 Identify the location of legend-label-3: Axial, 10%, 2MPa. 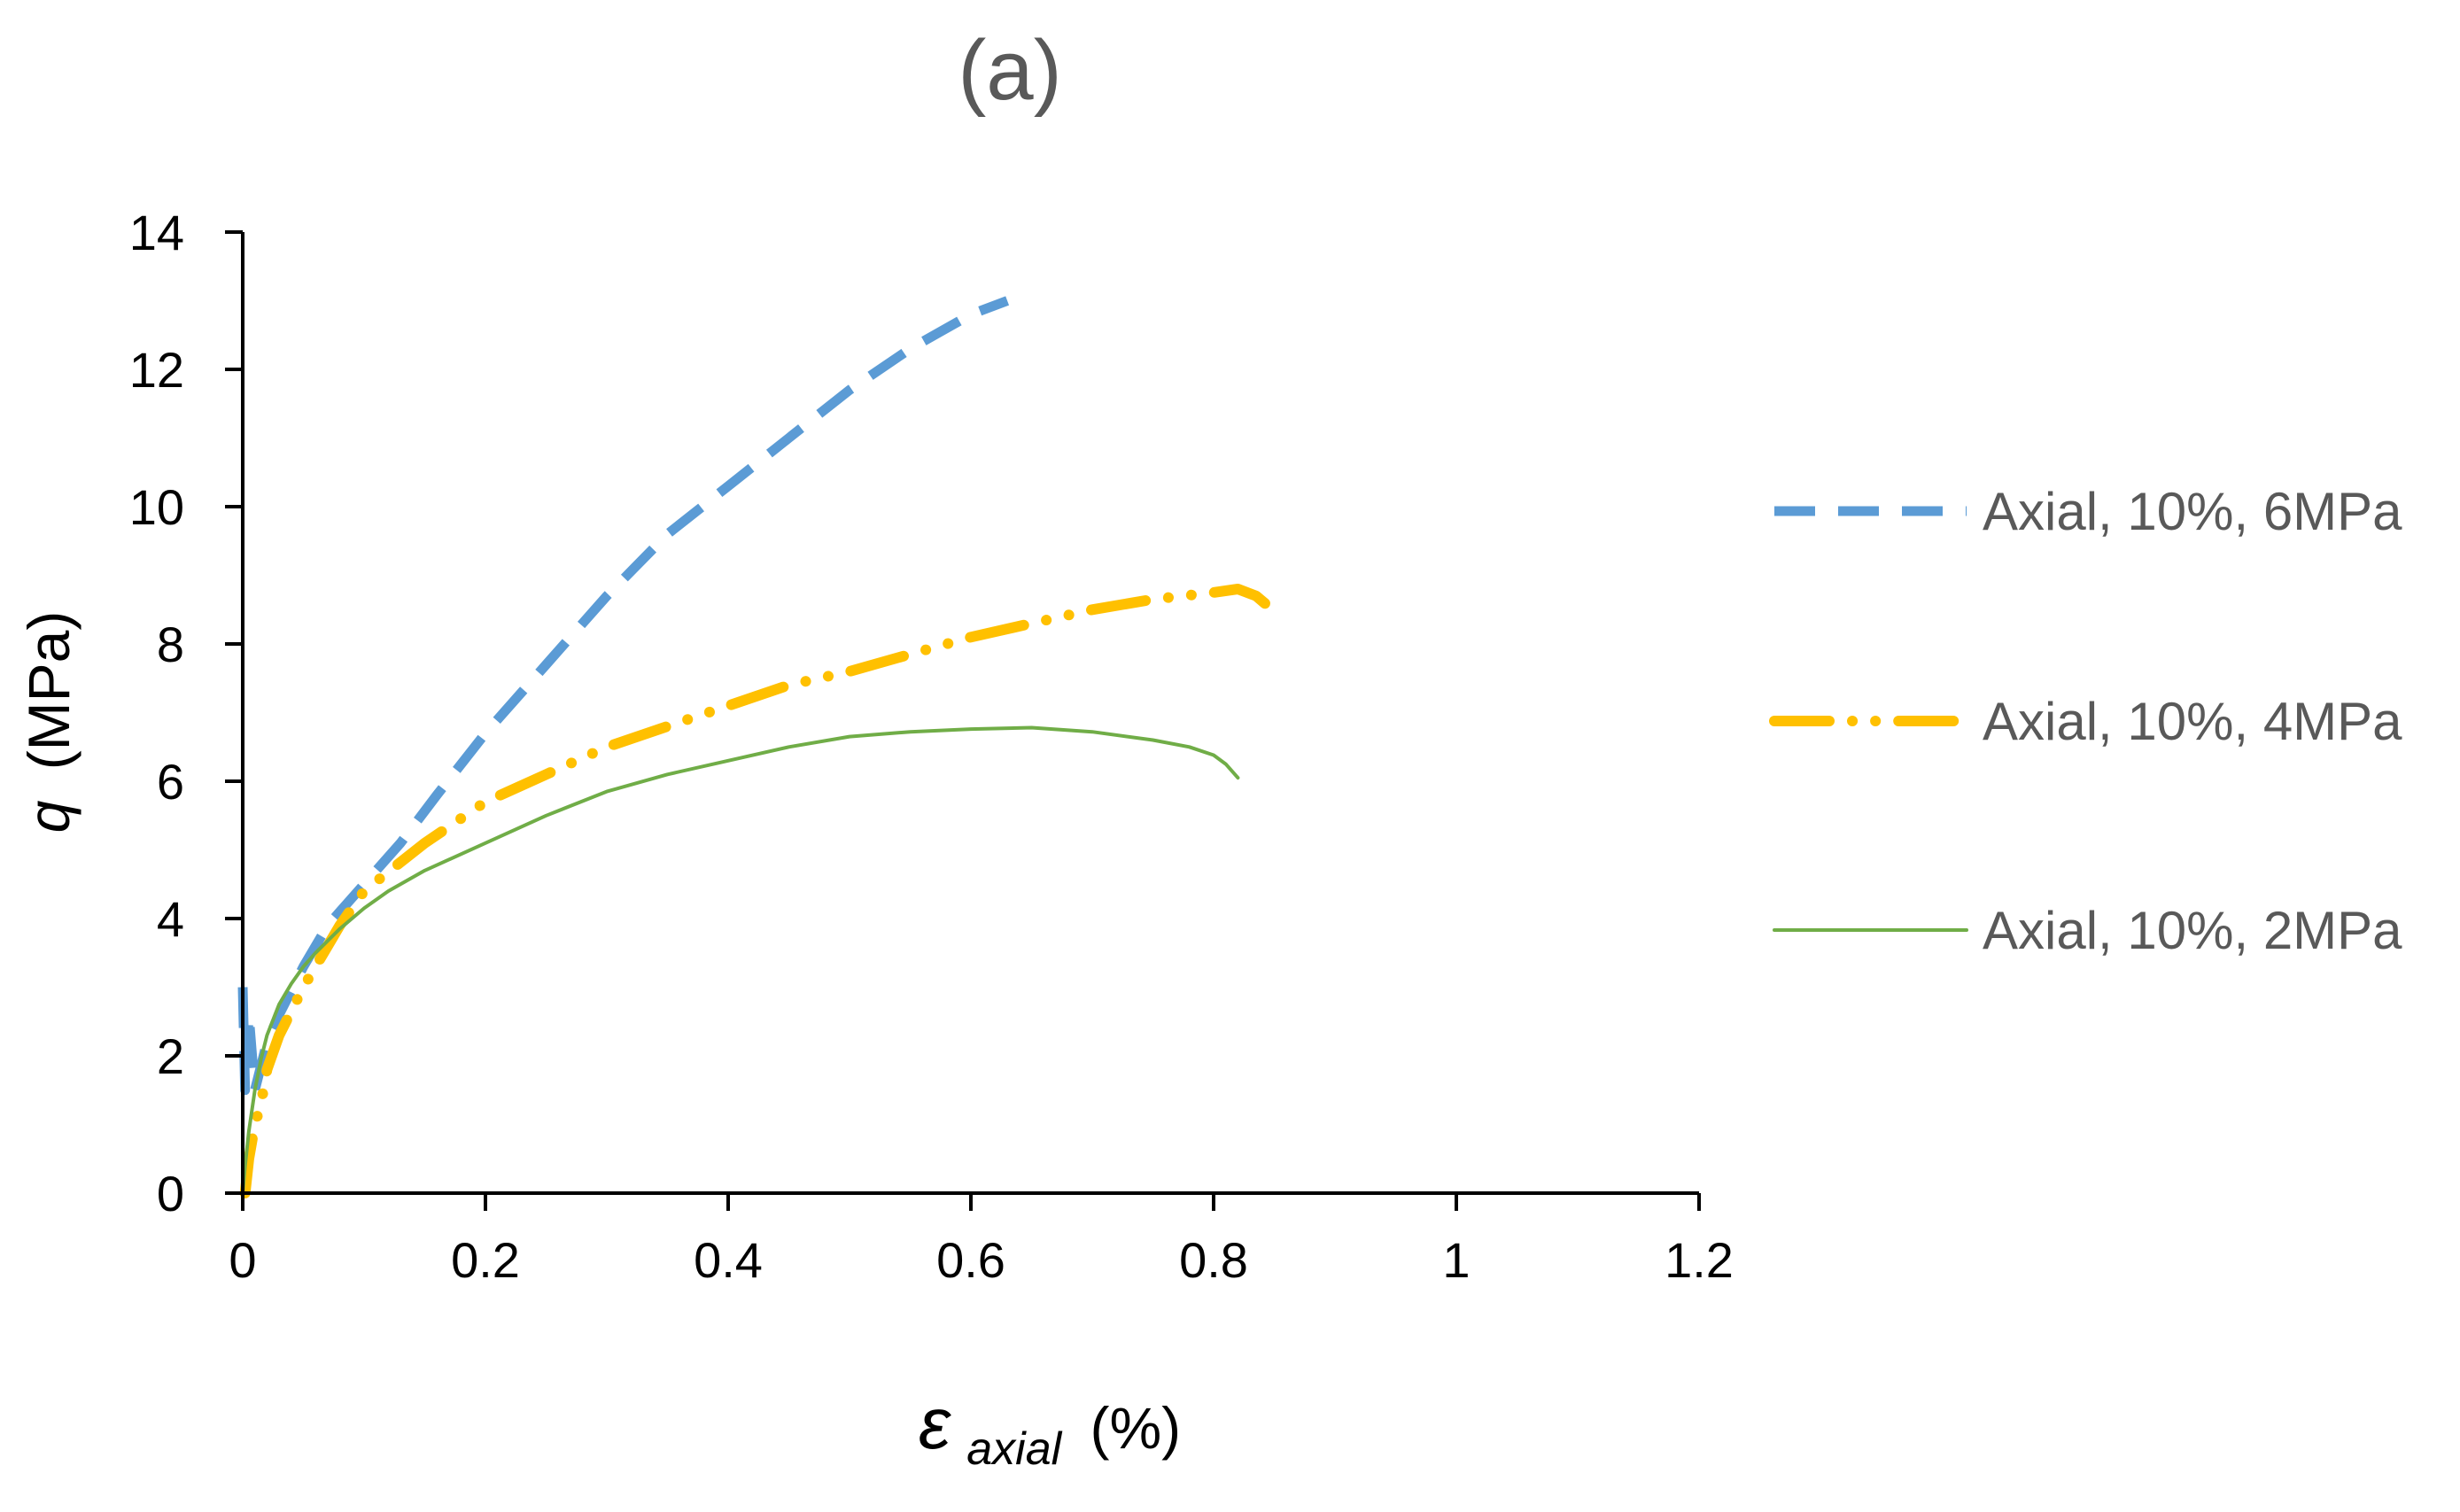
(2193, 930).